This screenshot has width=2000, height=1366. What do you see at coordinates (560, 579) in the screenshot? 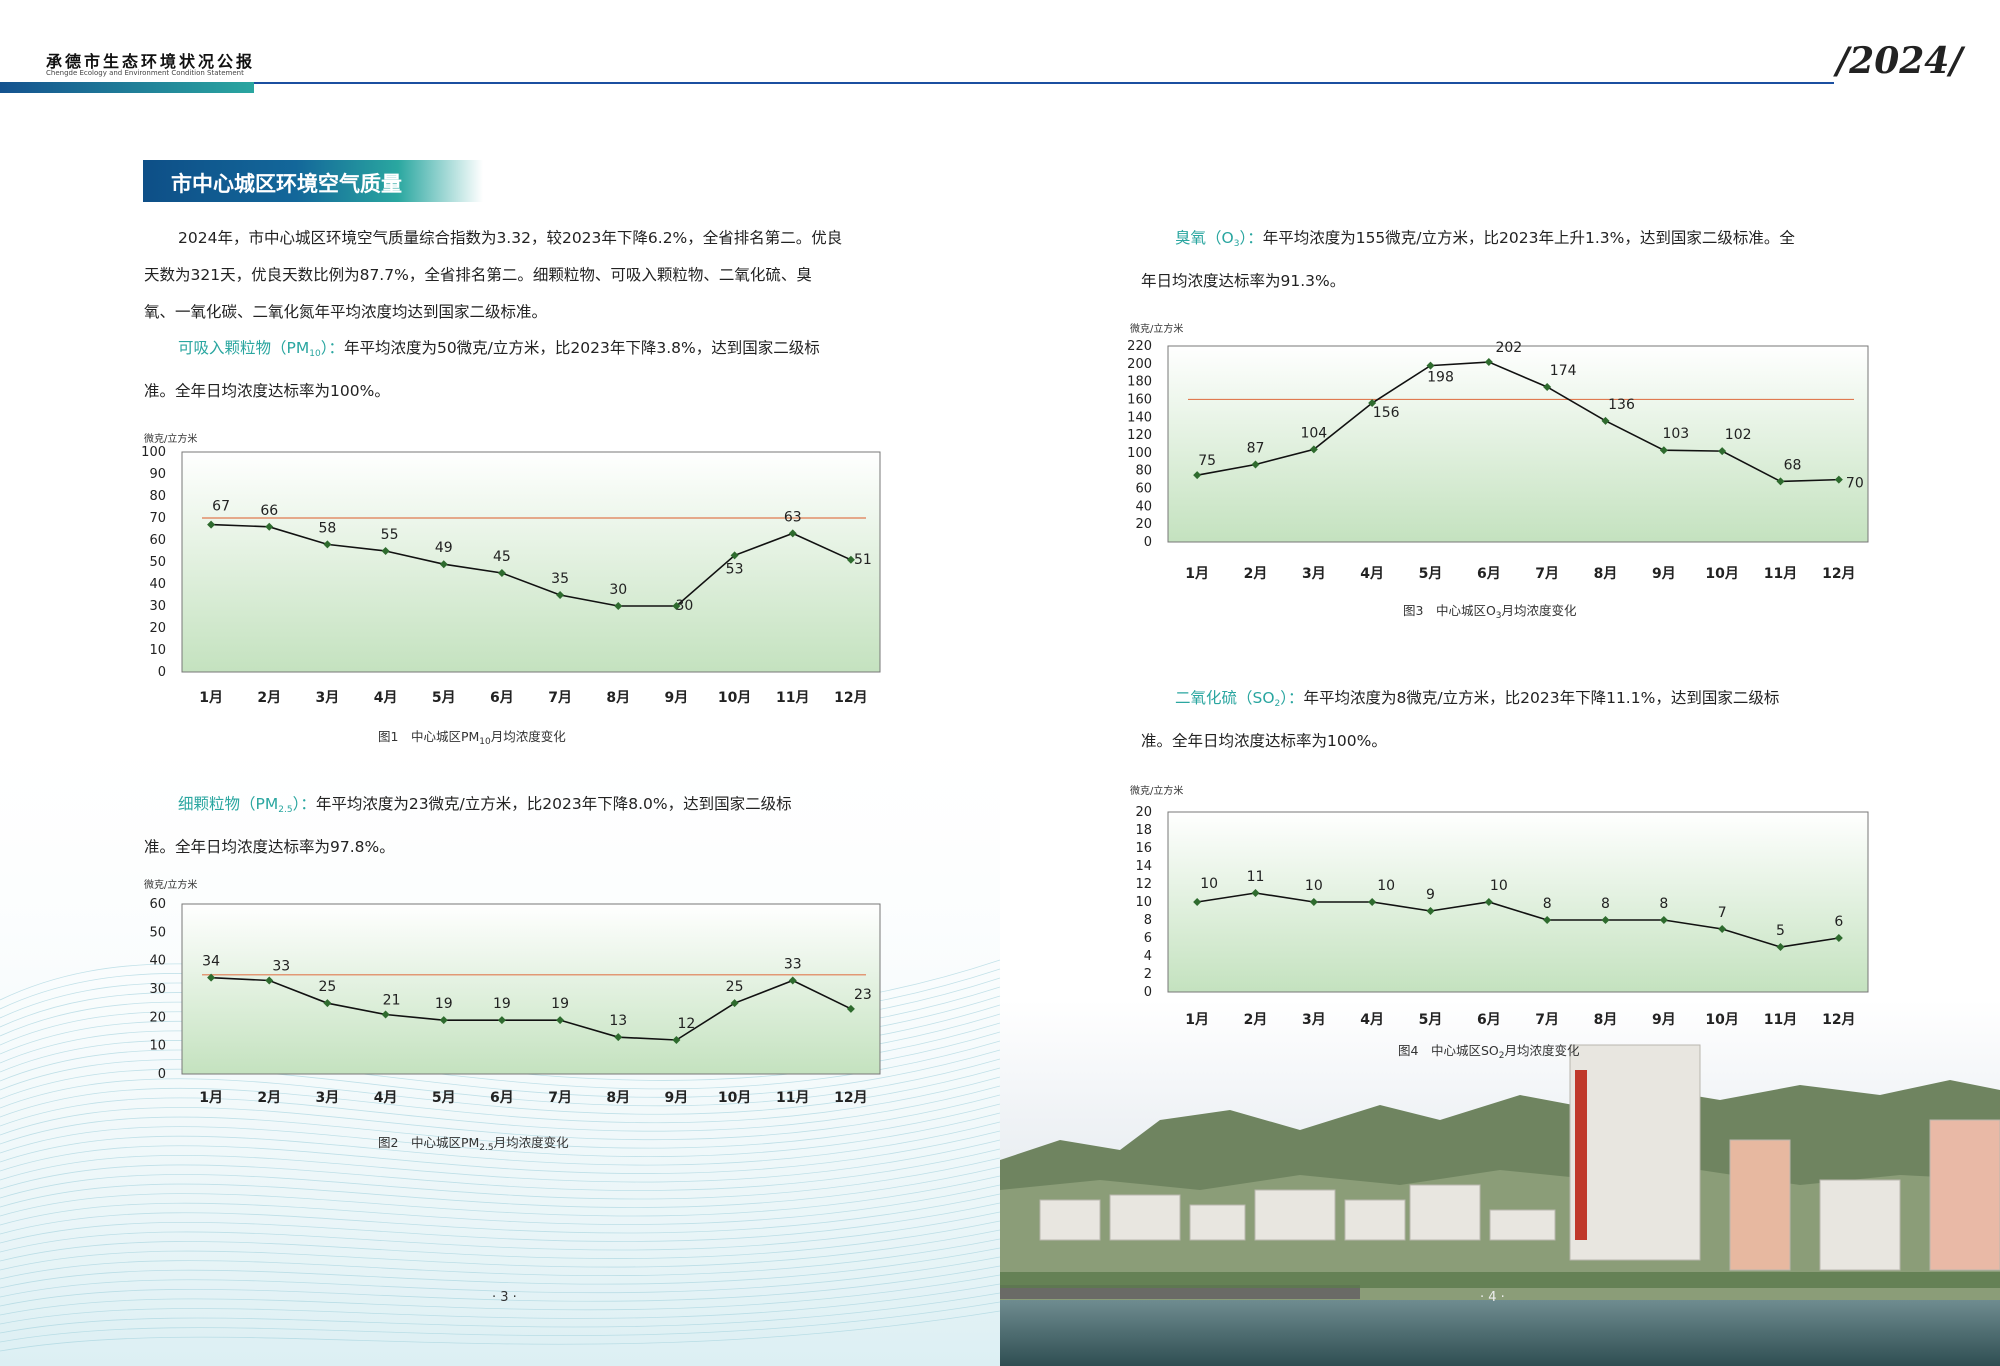
I see `data-label: 35` at bounding box center [560, 579].